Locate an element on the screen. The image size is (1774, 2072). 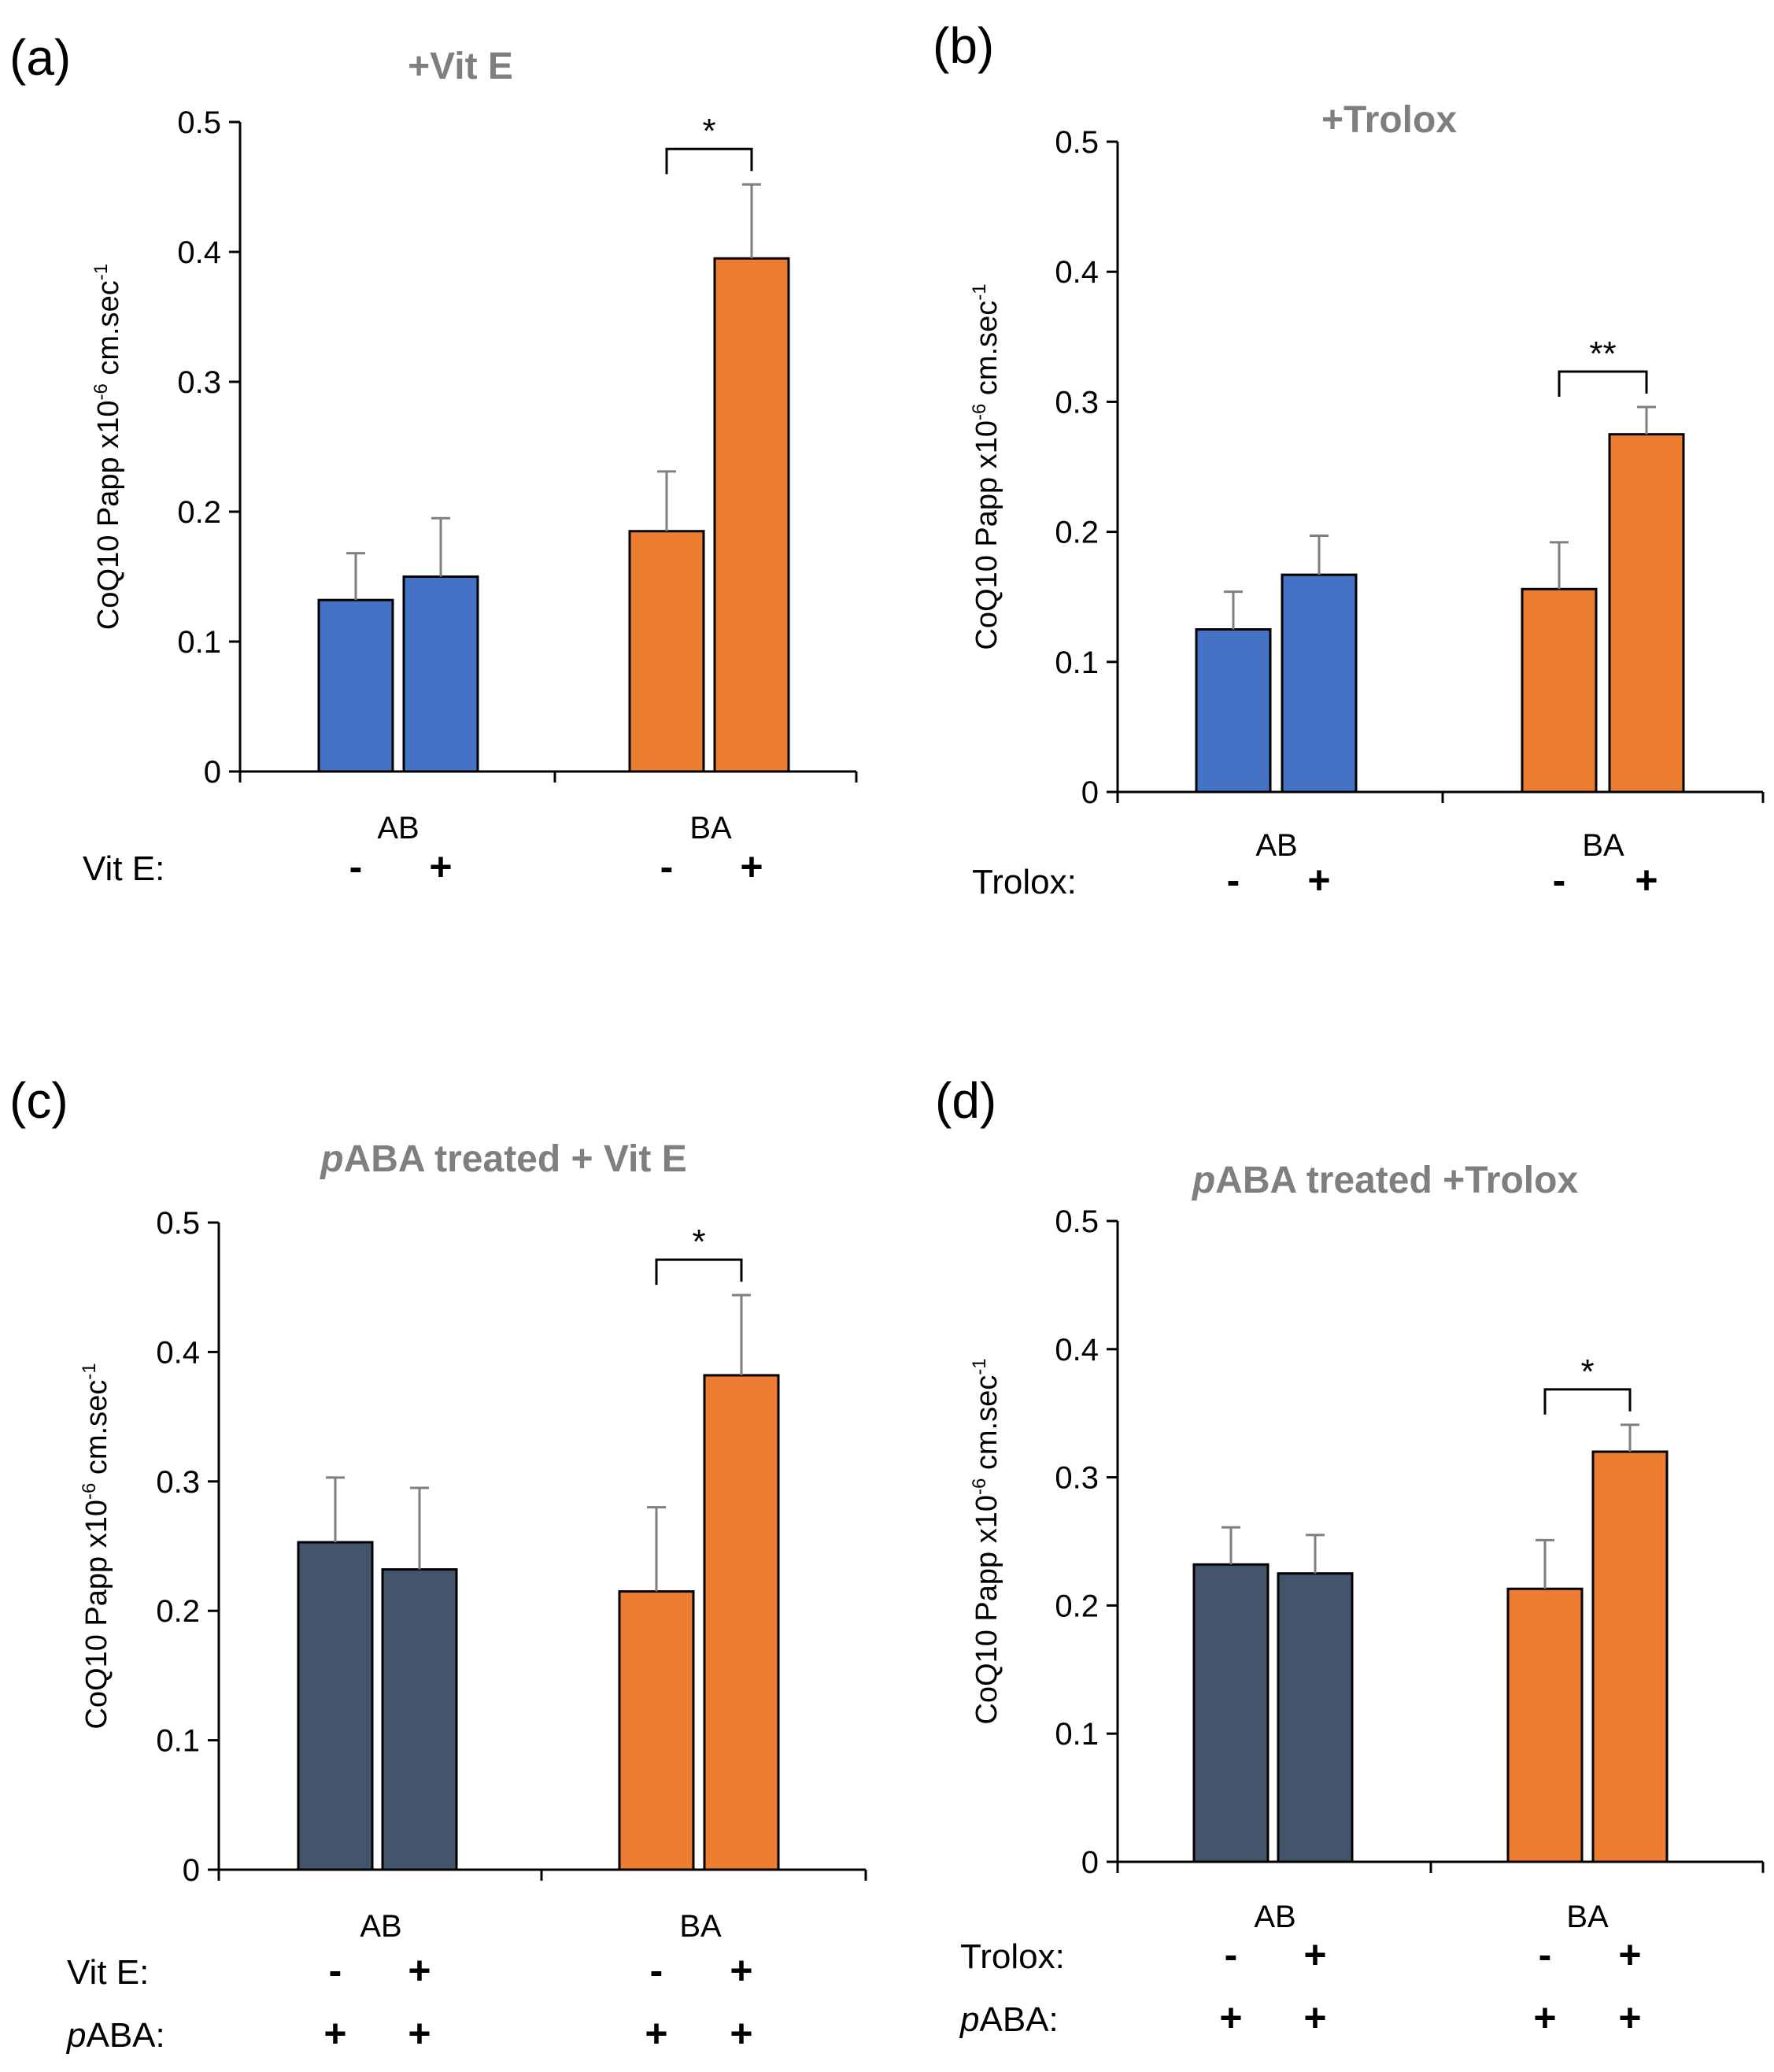
panel-label: (d) is located at coordinates (965, 1100).